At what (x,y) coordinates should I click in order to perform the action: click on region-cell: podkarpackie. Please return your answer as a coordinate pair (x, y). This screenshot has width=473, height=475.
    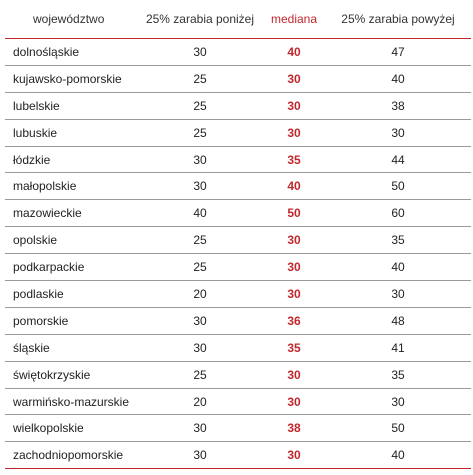
    Looking at the image, I should click on (49, 267).